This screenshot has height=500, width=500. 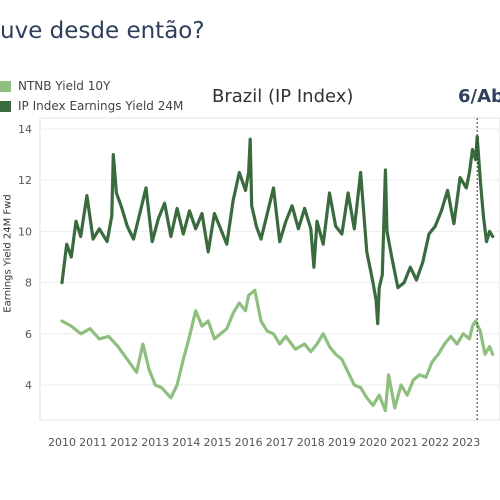 I want to click on x-tick-label-2013: 2013, so click(x=155, y=442).